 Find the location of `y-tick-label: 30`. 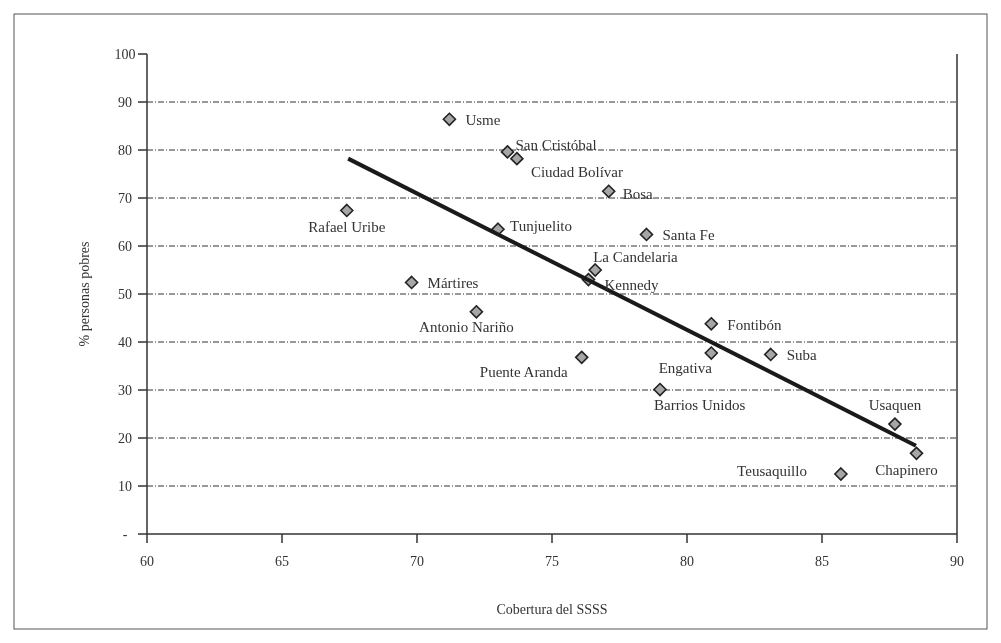

y-tick-label: 30 is located at coordinates (125, 390).